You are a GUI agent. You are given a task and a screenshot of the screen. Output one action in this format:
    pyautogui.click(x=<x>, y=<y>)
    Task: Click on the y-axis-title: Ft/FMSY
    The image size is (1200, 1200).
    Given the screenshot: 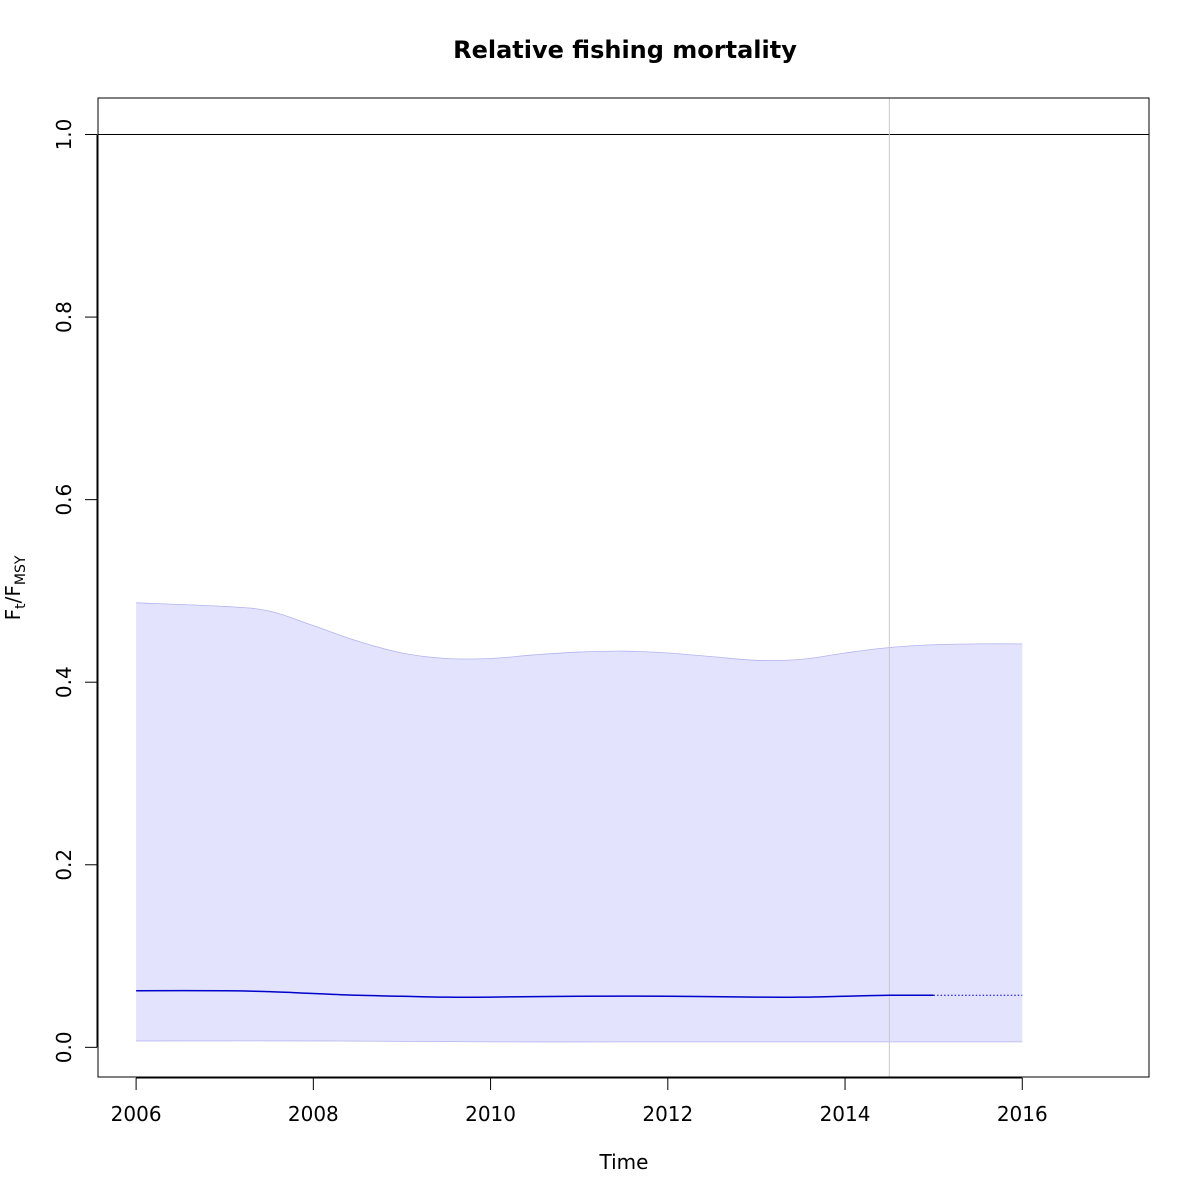 What is the action you would take?
    pyautogui.click(x=15, y=587)
    